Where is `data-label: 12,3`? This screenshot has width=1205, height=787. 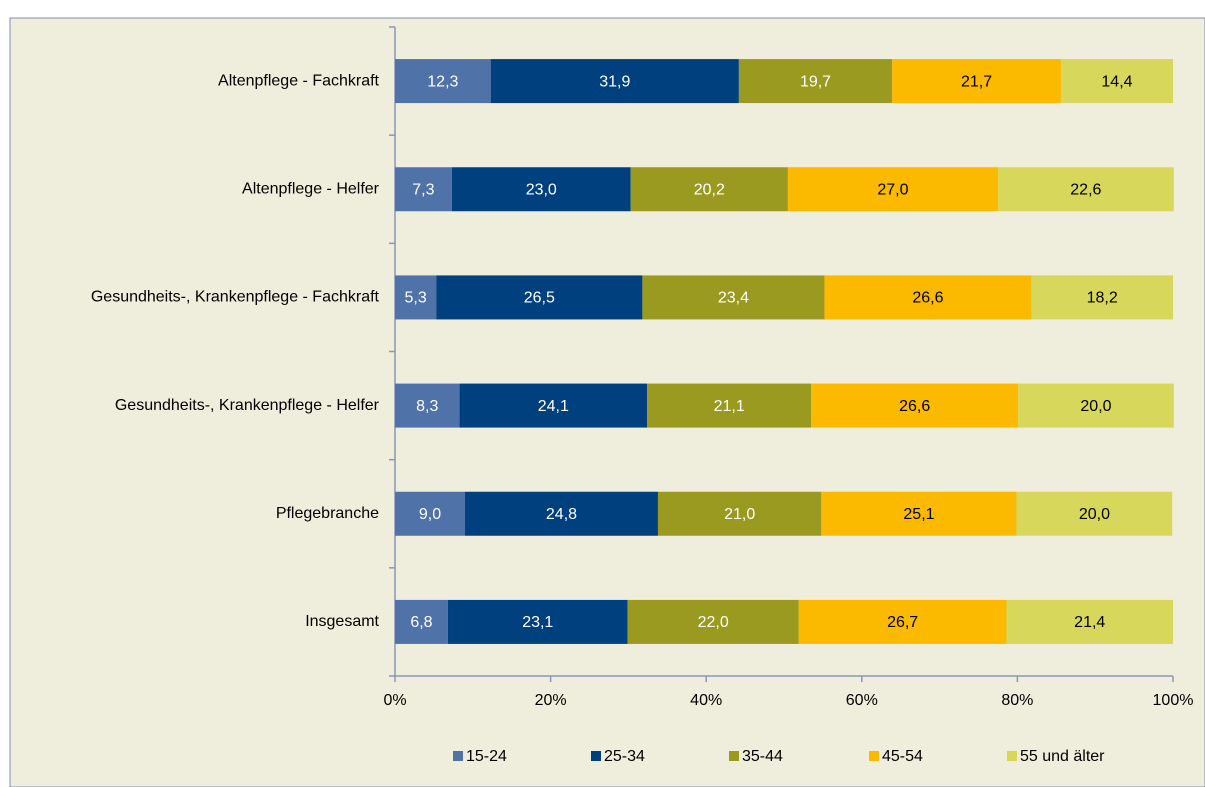
data-label: 12,3 is located at coordinates (442, 81).